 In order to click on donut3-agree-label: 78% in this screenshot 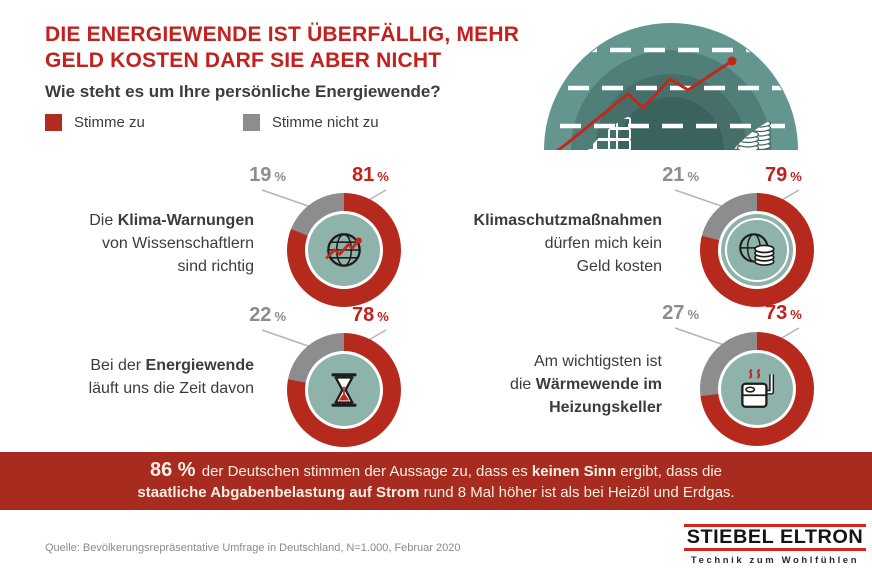, I will do `click(370, 315)`.